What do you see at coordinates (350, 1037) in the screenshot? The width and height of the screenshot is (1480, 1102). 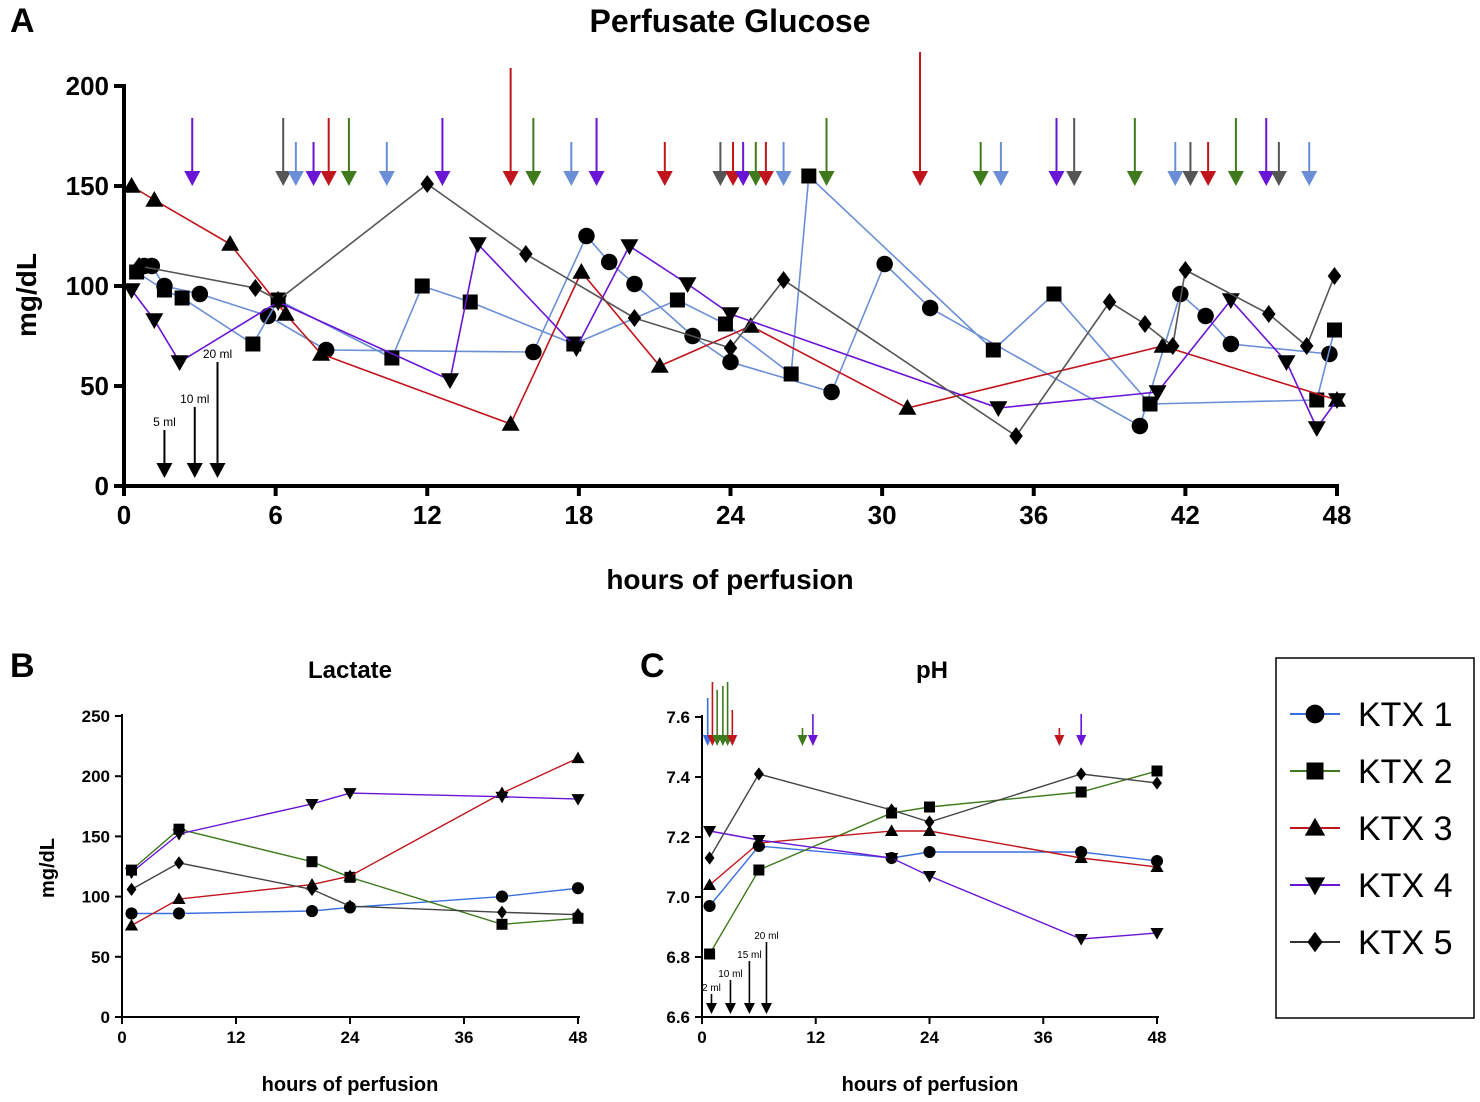 I see `lactate-x-tick-label: 24` at bounding box center [350, 1037].